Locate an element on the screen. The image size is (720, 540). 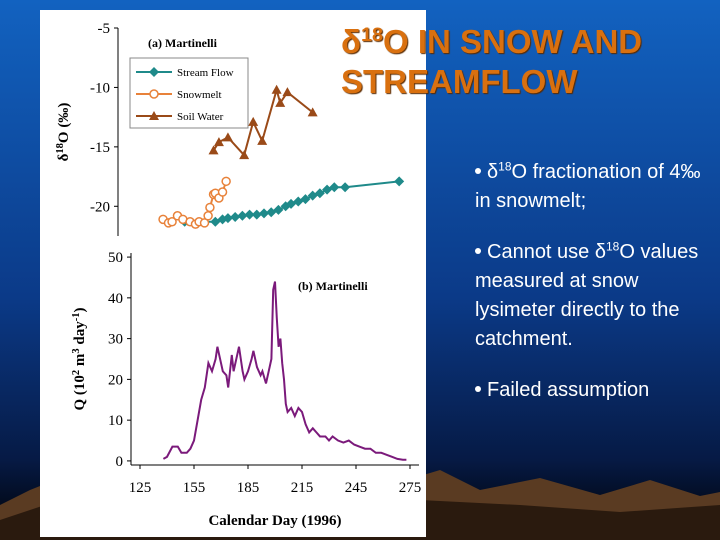
bullet: δ18O fractionation of 4‰ in snowmelt; is located at coordinates (591, 187).